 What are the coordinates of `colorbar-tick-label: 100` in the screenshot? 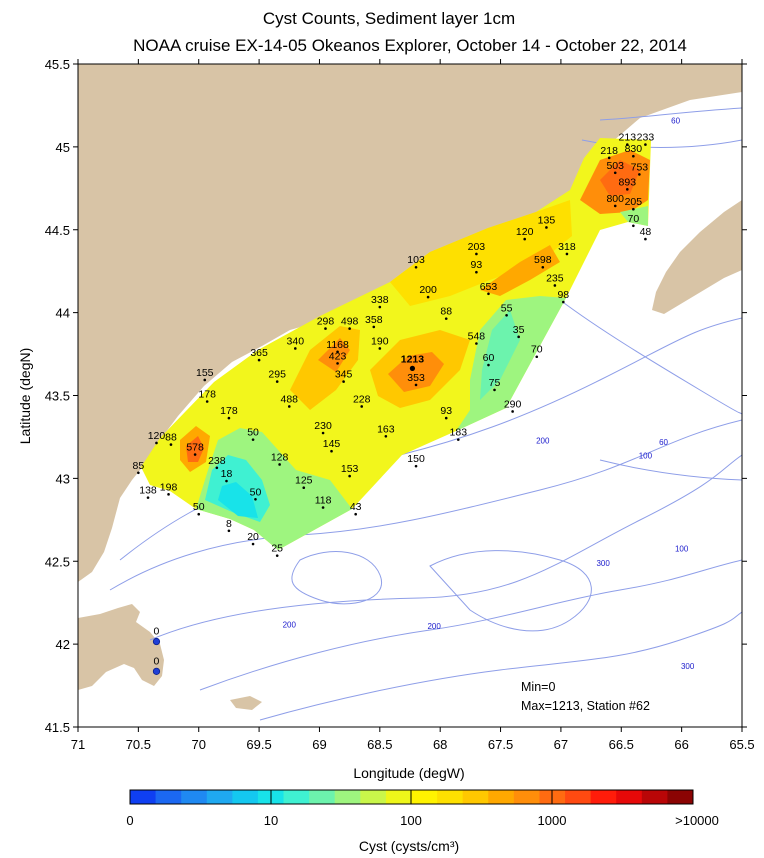 It's located at (411, 820).